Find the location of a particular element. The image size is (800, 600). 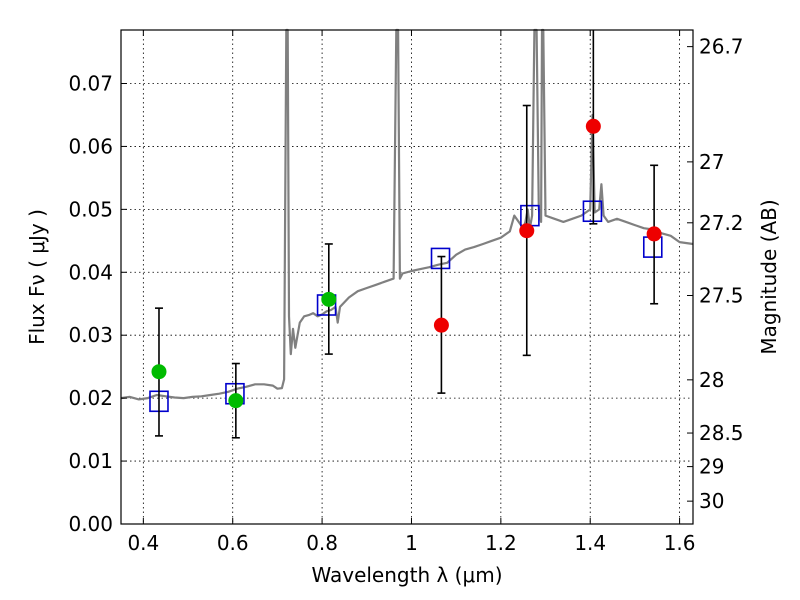

y2-tick-label: 30 is located at coordinates (711, 501).